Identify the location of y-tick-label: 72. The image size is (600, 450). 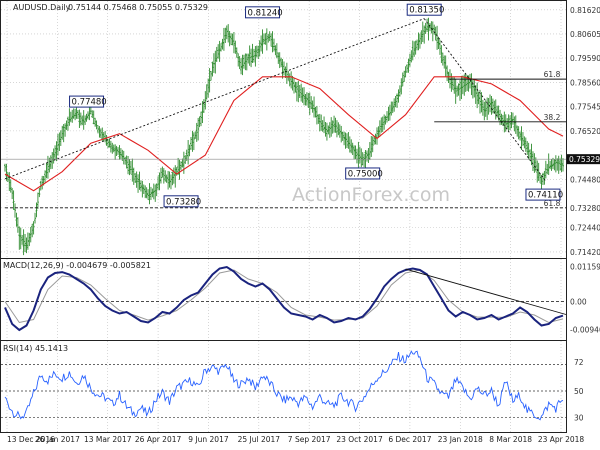
(579, 362).